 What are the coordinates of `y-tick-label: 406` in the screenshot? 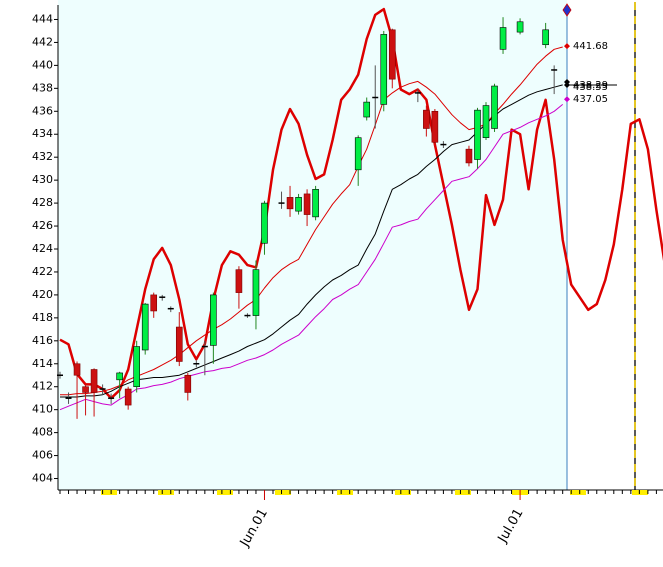 It's located at (42, 455).